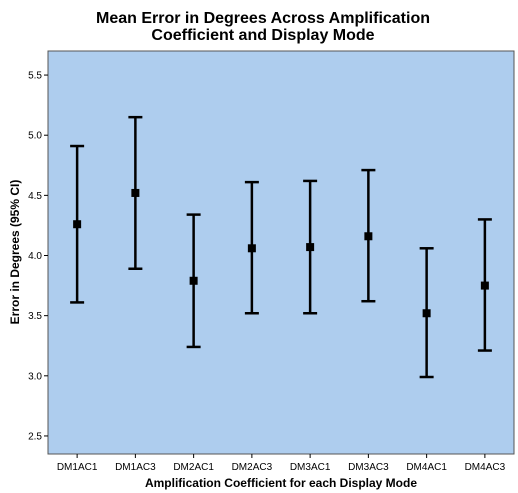 This screenshot has height=493, width=518. What do you see at coordinates (35, 196) in the screenshot?
I see `y-tick-label: 4.5` at bounding box center [35, 196].